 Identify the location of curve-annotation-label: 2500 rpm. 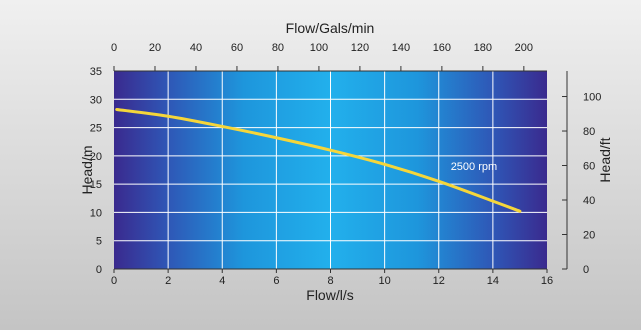
(474, 167).